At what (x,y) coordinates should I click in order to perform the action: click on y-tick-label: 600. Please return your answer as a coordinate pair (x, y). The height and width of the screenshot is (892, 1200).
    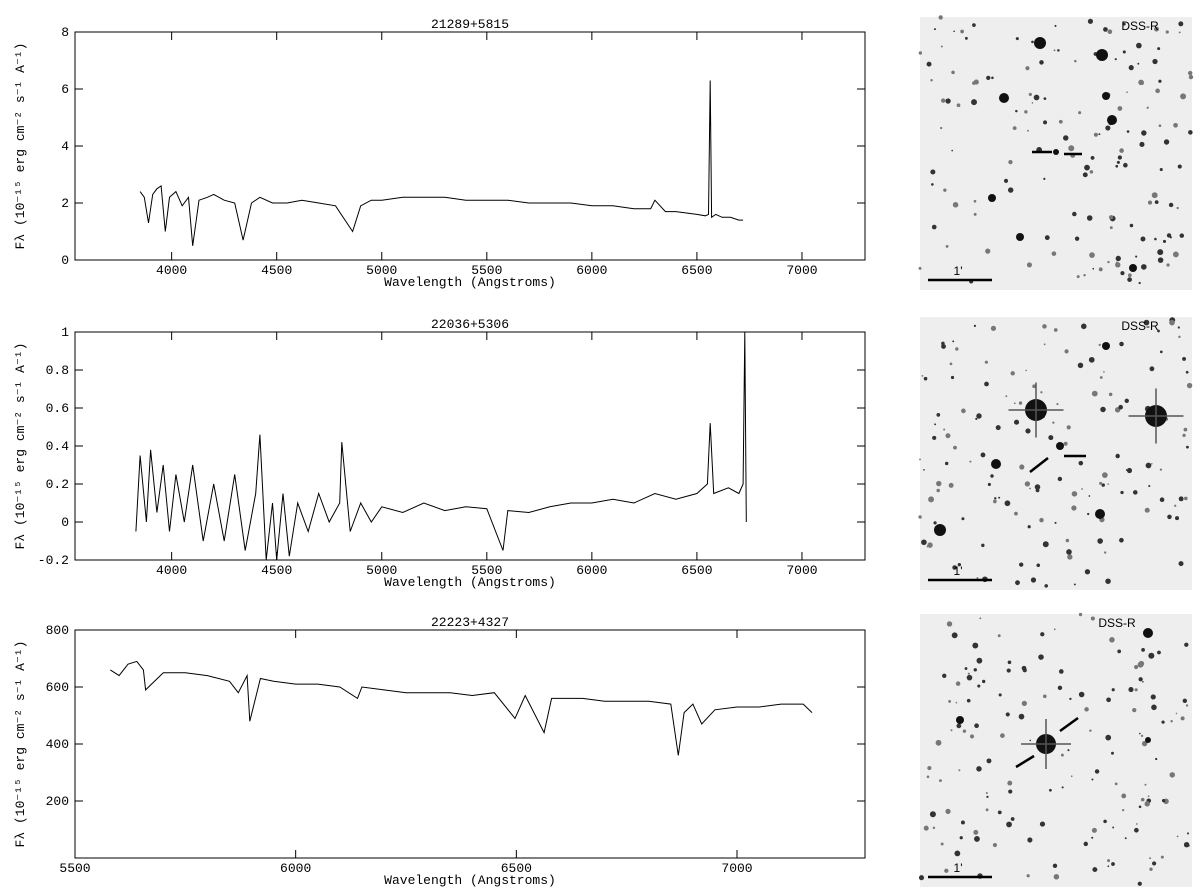
    Looking at the image, I should click on (57, 687).